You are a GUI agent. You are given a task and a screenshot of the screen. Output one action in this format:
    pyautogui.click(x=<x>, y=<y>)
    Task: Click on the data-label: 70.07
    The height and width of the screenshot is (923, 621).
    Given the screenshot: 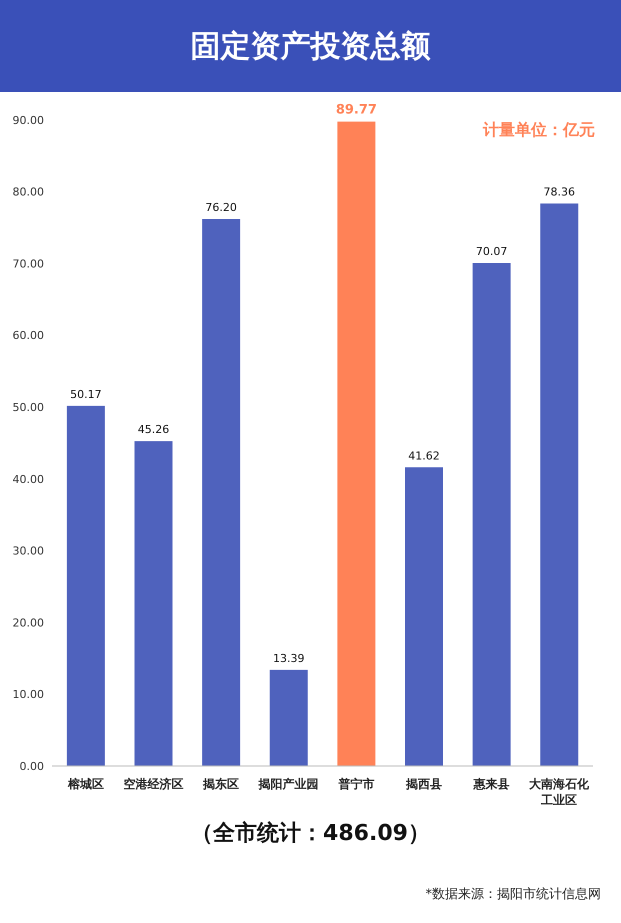 What is the action you would take?
    pyautogui.click(x=492, y=251)
    